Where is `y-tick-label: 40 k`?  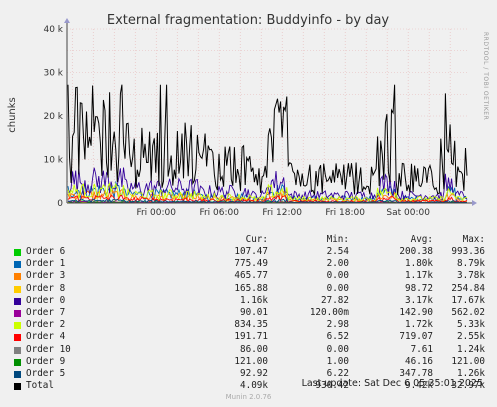 y-tick-label: 40 k is located at coordinates (53, 30).